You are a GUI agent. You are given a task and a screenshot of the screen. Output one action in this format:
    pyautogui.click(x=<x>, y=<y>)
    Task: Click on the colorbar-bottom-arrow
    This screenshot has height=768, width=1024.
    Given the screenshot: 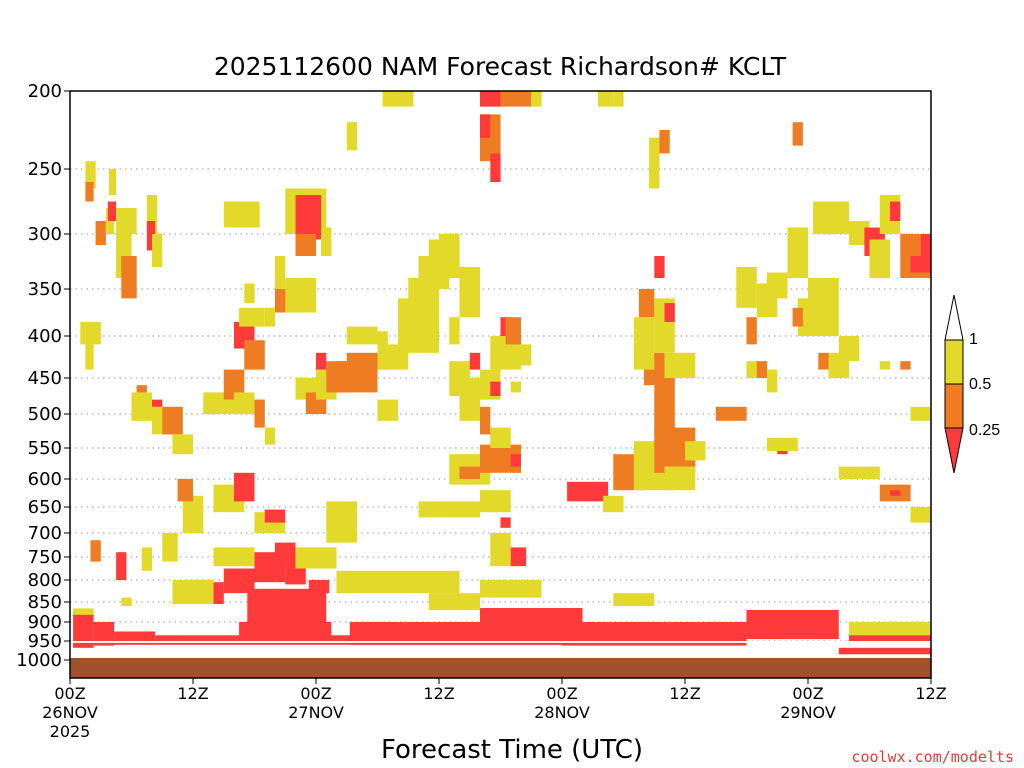 What is the action you would take?
    pyautogui.click(x=954, y=450)
    